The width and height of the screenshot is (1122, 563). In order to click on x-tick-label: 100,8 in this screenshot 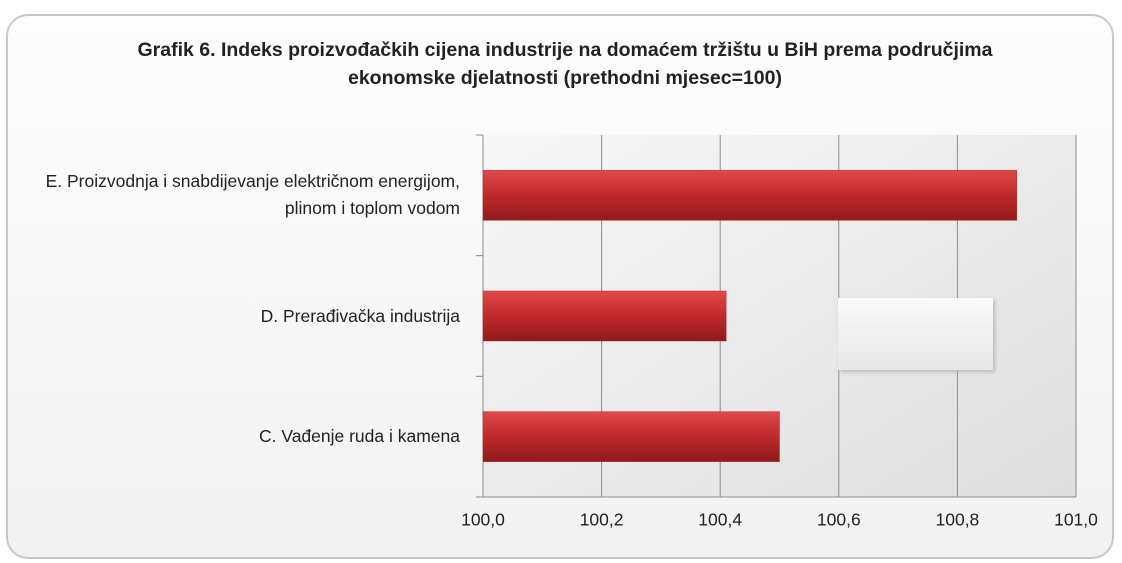, I will do `click(958, 520)`.